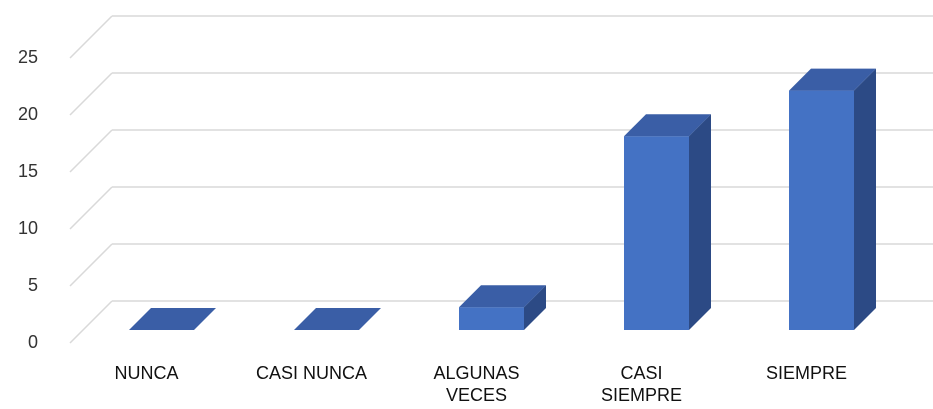 The height and width of the screenshot is (409, 933). I want to click on y-tick-label: 15, so click(28, 171).